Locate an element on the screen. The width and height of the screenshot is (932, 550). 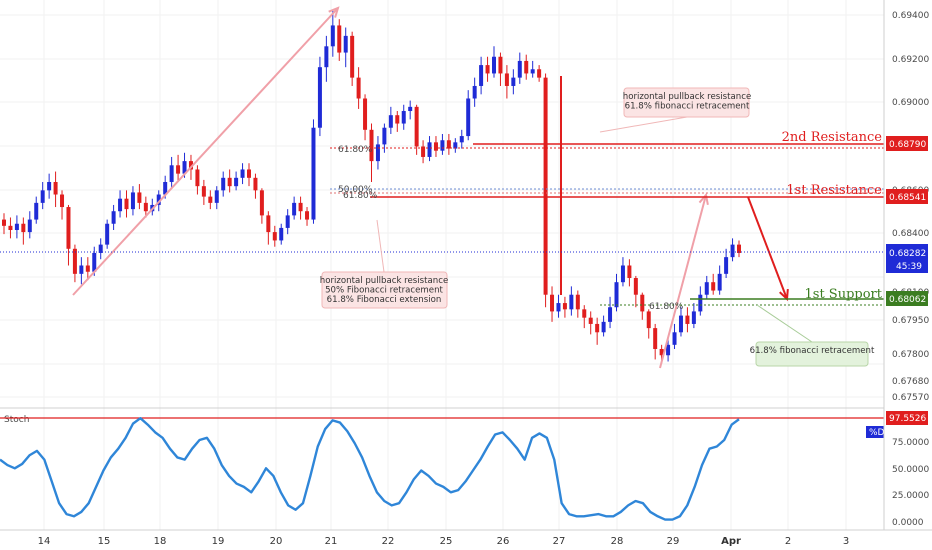
current-price-text: 0.68282 is located at coordinates (907, 254).